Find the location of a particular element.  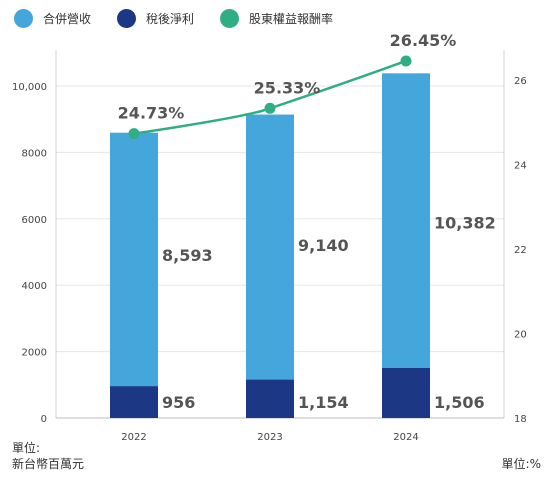

y-right-tick-label: 20 is located at coordinates (520, 335).